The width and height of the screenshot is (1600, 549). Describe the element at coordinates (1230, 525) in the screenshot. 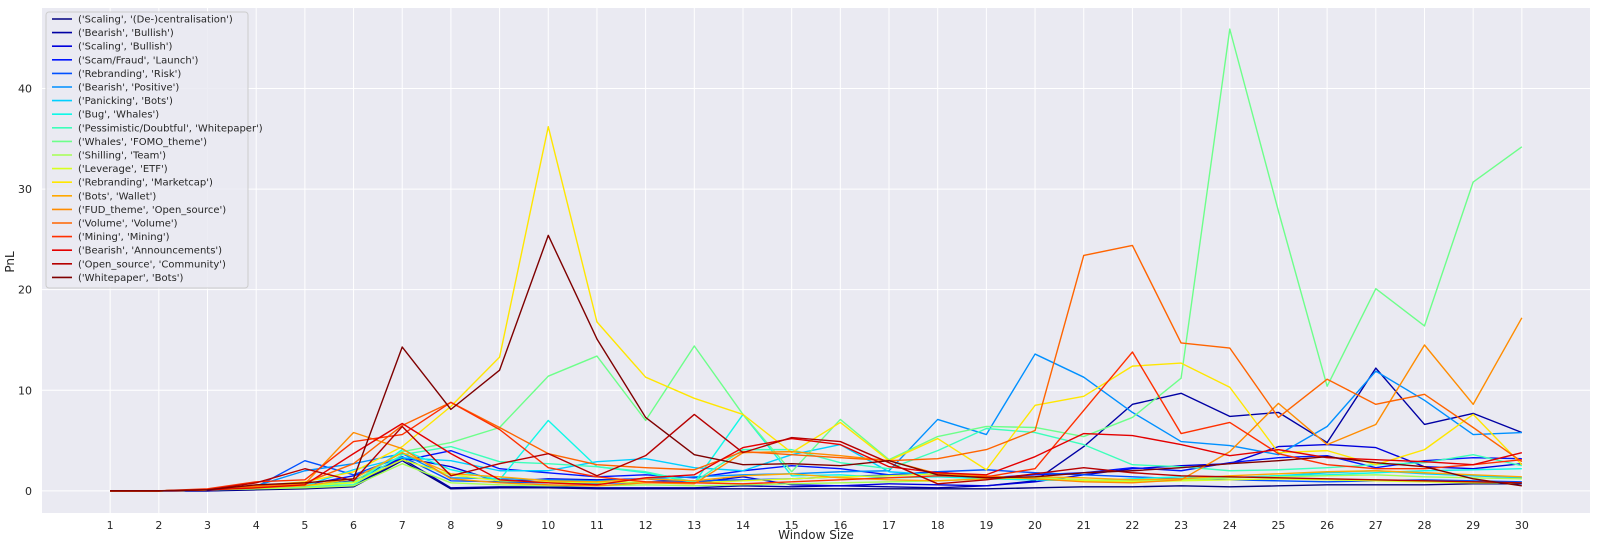

I see `x-tick-label: 24` at that location.